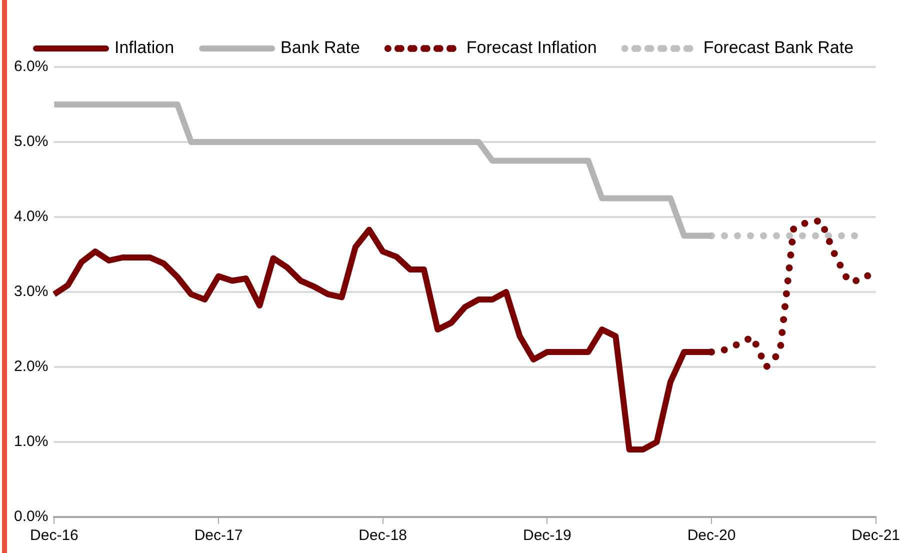 The width and height of the screenshot is (911, 553). Describe the element at coordinates (876, 535) in the screenshot. I see `x-tick-label: Dec-21` at that location.